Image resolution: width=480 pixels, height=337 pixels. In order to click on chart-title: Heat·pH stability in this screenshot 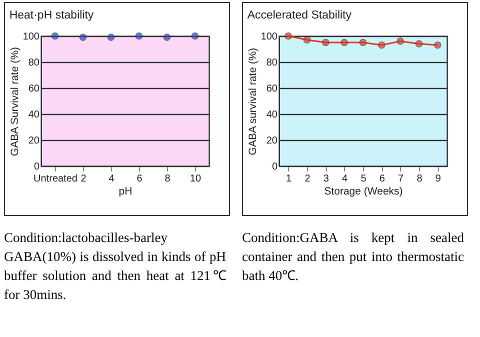, I will do `click(51, 16)`.